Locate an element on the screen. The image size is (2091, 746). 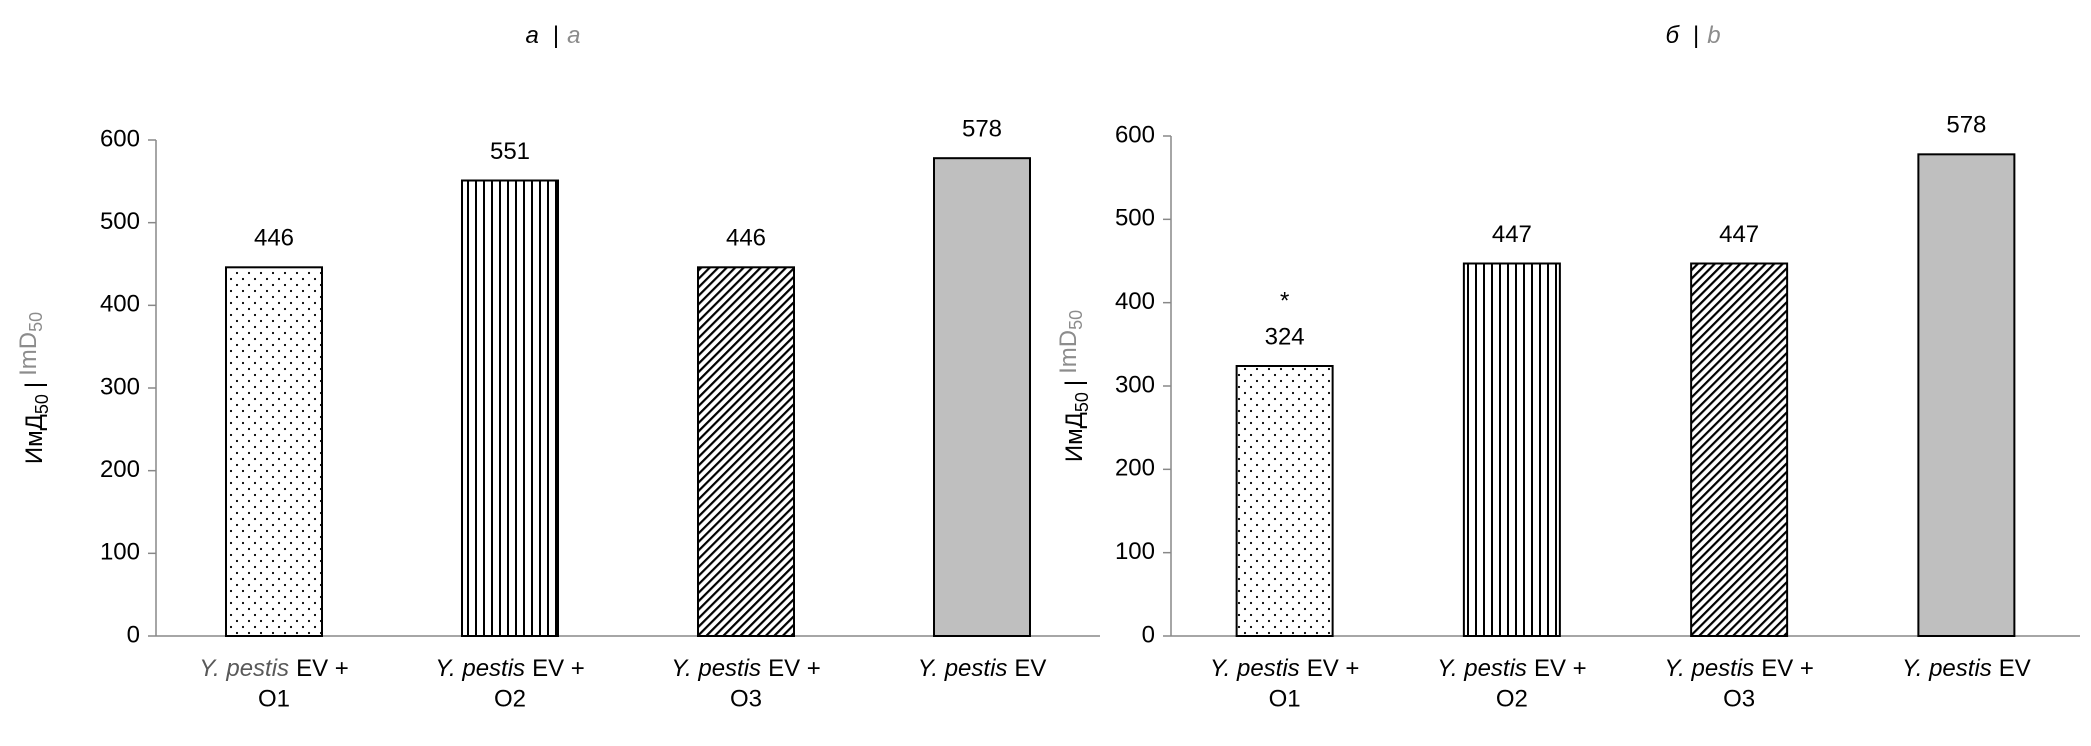
data-label: 324 is located at coordinates (1285, 336).